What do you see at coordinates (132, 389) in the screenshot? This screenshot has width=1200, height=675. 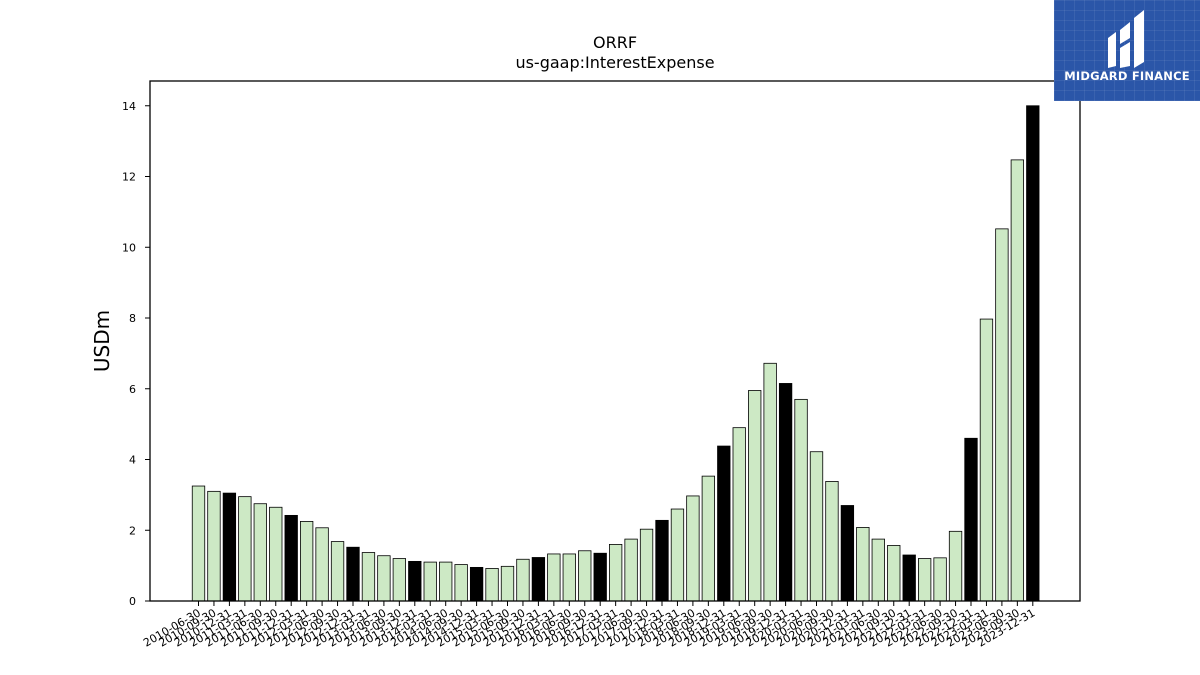 I see `y-tick-label: 6` at bounding box center [132, 389].